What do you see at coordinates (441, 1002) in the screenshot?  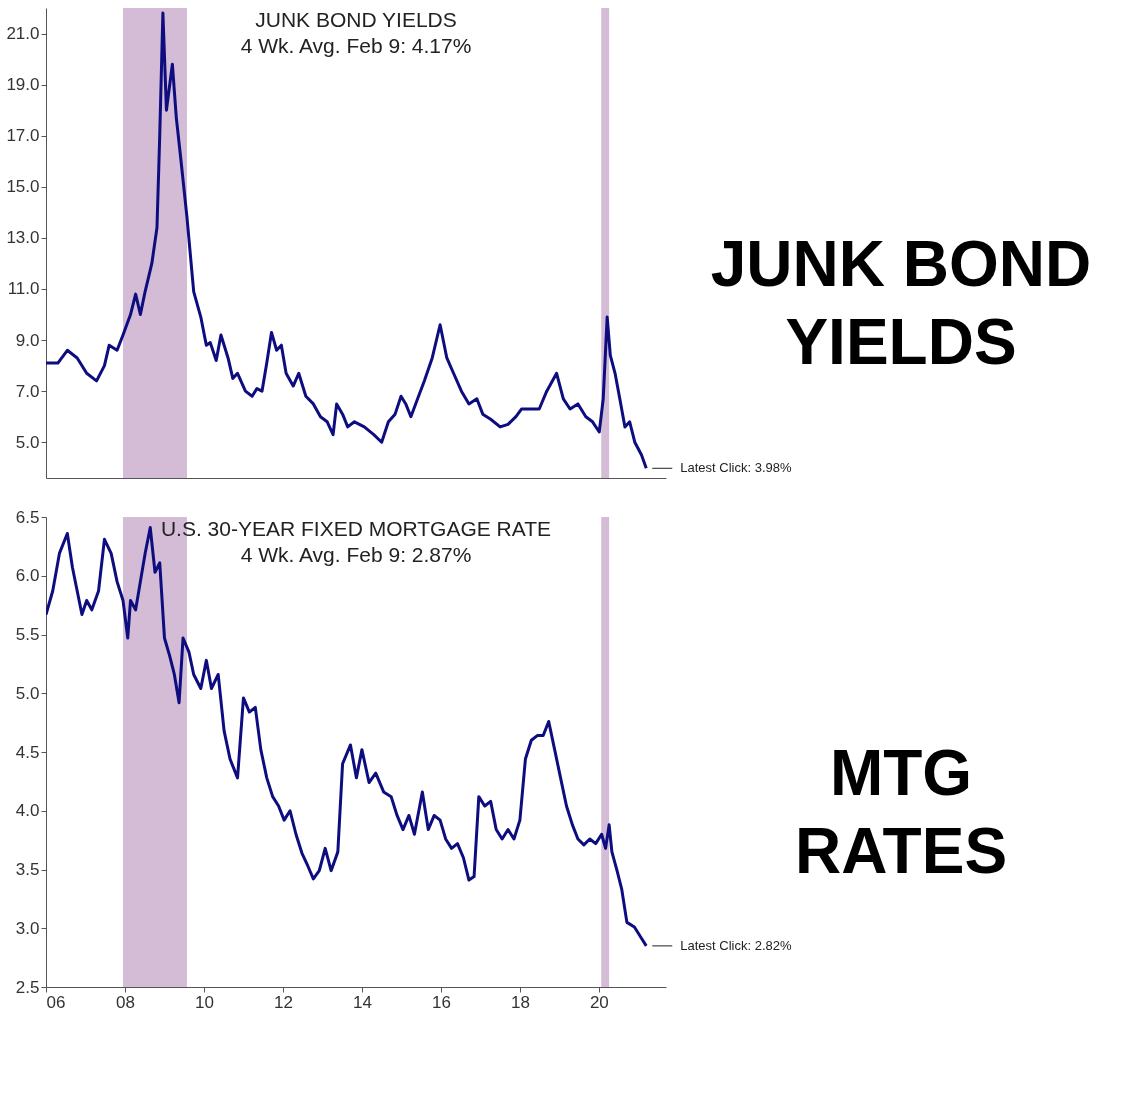 I see `x-tick-label: 16` at bounding box center [441, 1002].